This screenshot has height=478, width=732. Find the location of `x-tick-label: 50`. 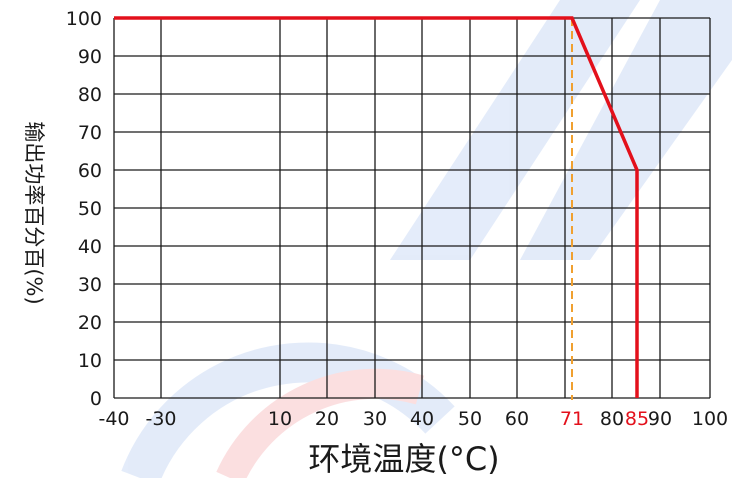

x-tick-label: 50 is located at coordinates (470, 419).